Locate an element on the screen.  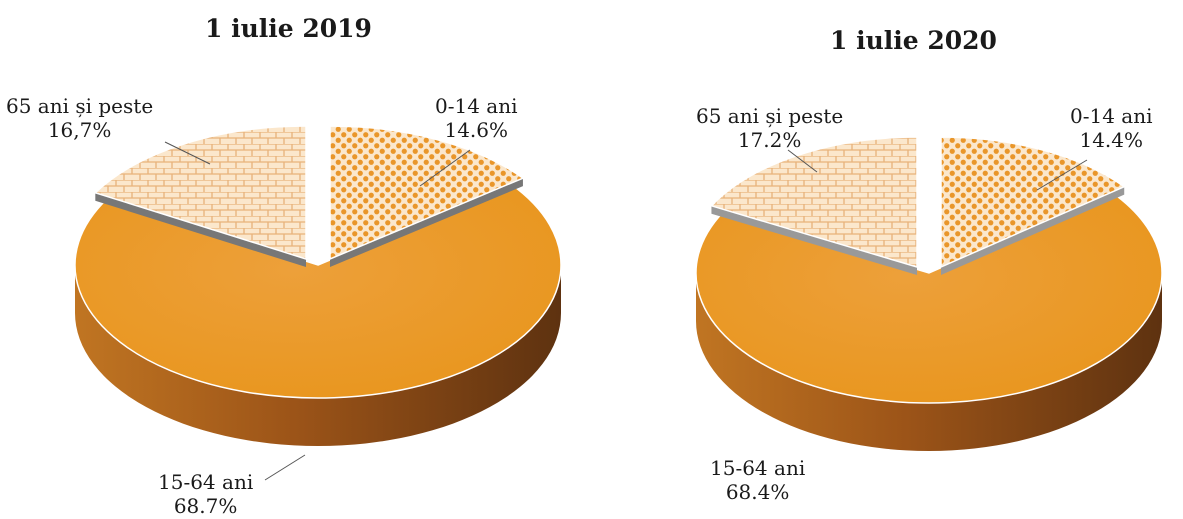
label-15-64-2020-value: 68.4% is located at coordinates (757, 492).